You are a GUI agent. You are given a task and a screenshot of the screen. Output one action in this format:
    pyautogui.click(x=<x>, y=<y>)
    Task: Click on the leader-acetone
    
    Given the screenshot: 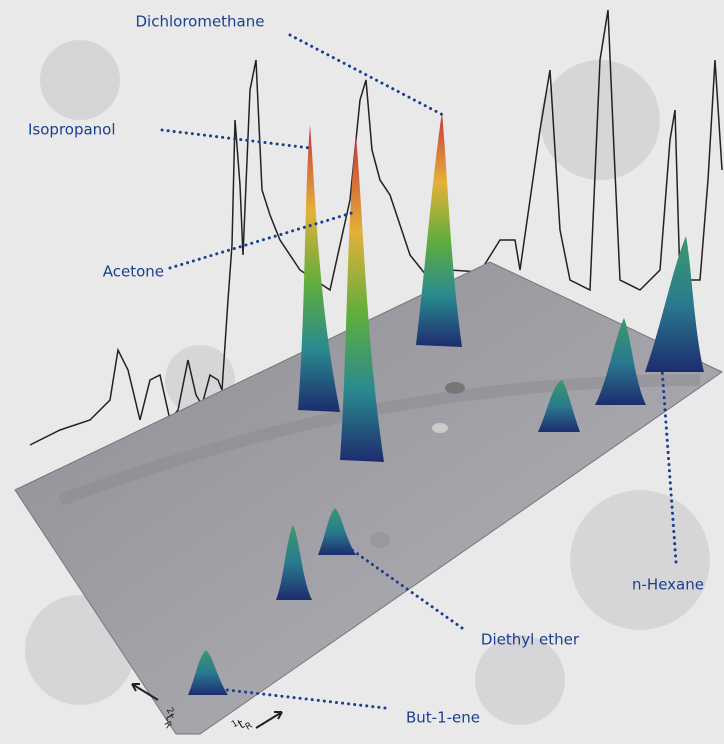 What is the action you would take?
    pyautogui.click(x=262, y=240)
    